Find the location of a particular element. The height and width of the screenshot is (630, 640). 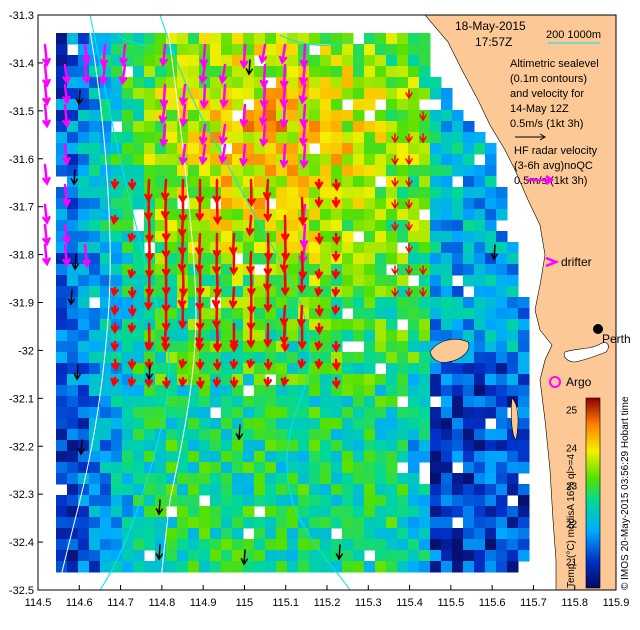

y-tick-label: -32.5 is located at coordinates (21, 591).